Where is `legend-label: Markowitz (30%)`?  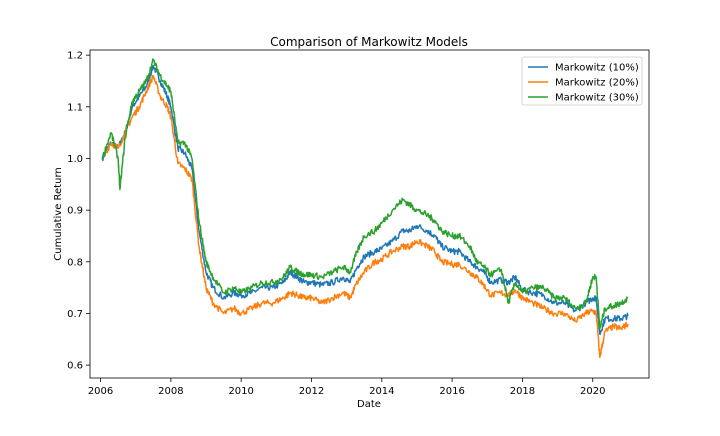 legend-label: Markowitz (30%) is located at coordinates (597, 98).